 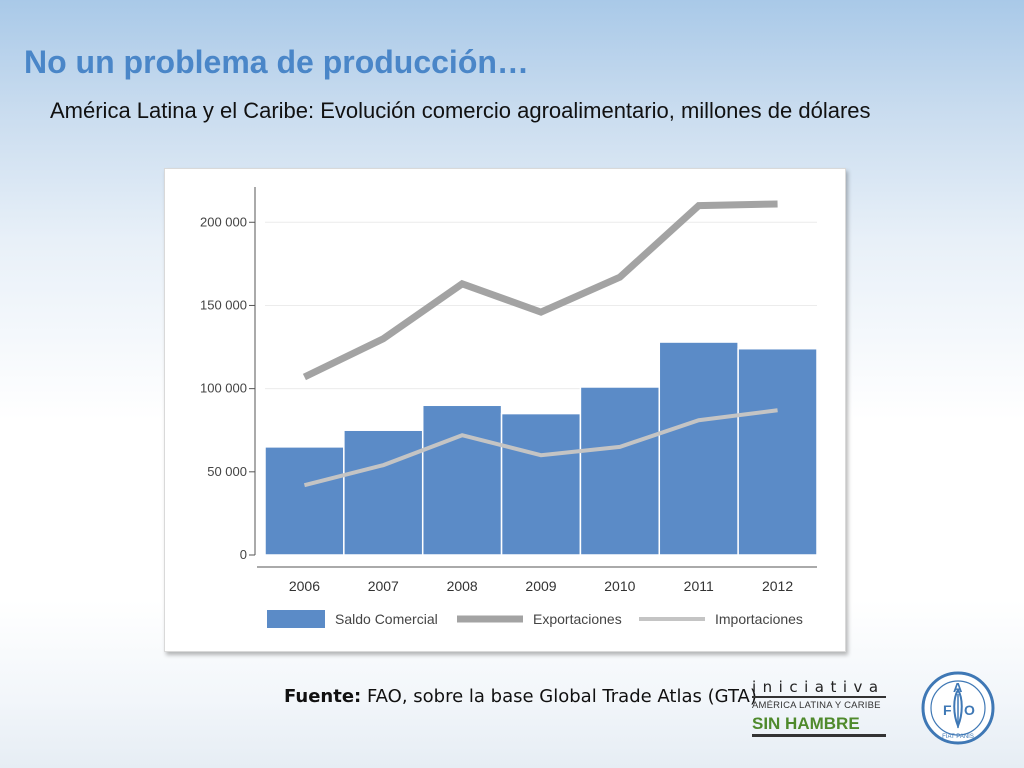 I want to click on legend-label: Saldo Comercial, so click(x=386, y=619).